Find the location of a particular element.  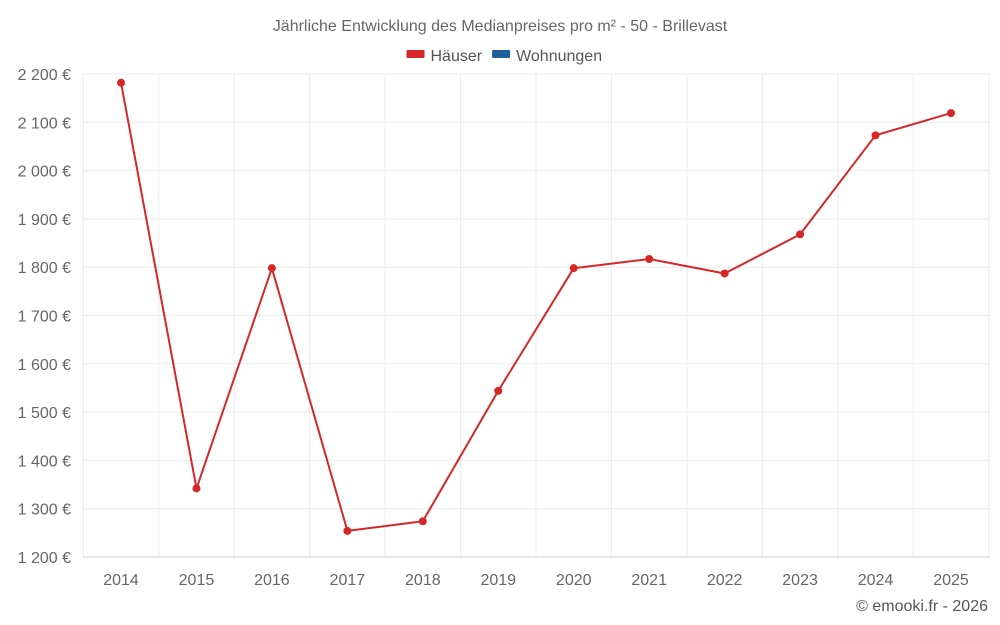

x-tick-label: 2020 is located at coordinates (574, 580).